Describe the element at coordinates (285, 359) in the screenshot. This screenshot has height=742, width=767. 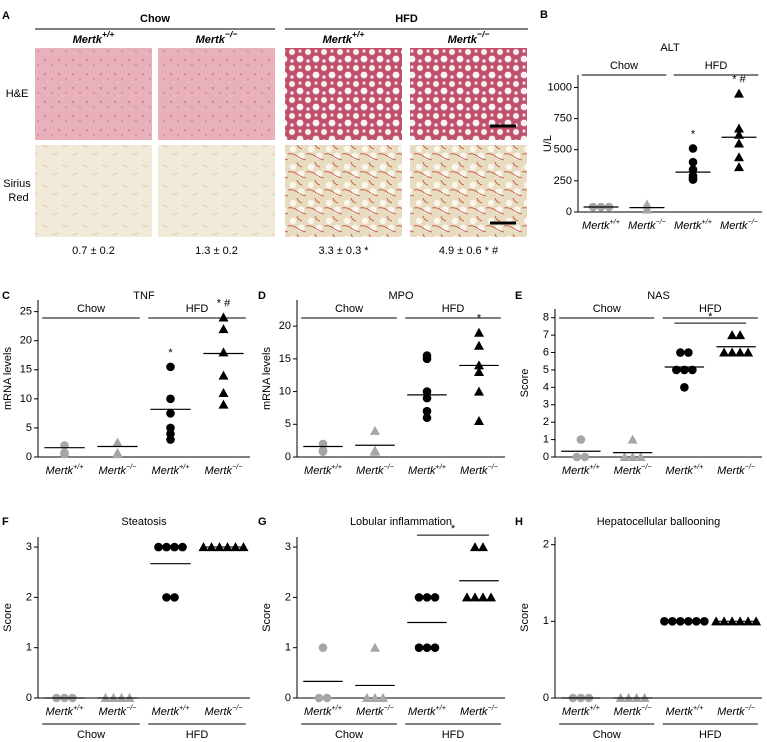
I see `y-tick-label: 15` at that location.